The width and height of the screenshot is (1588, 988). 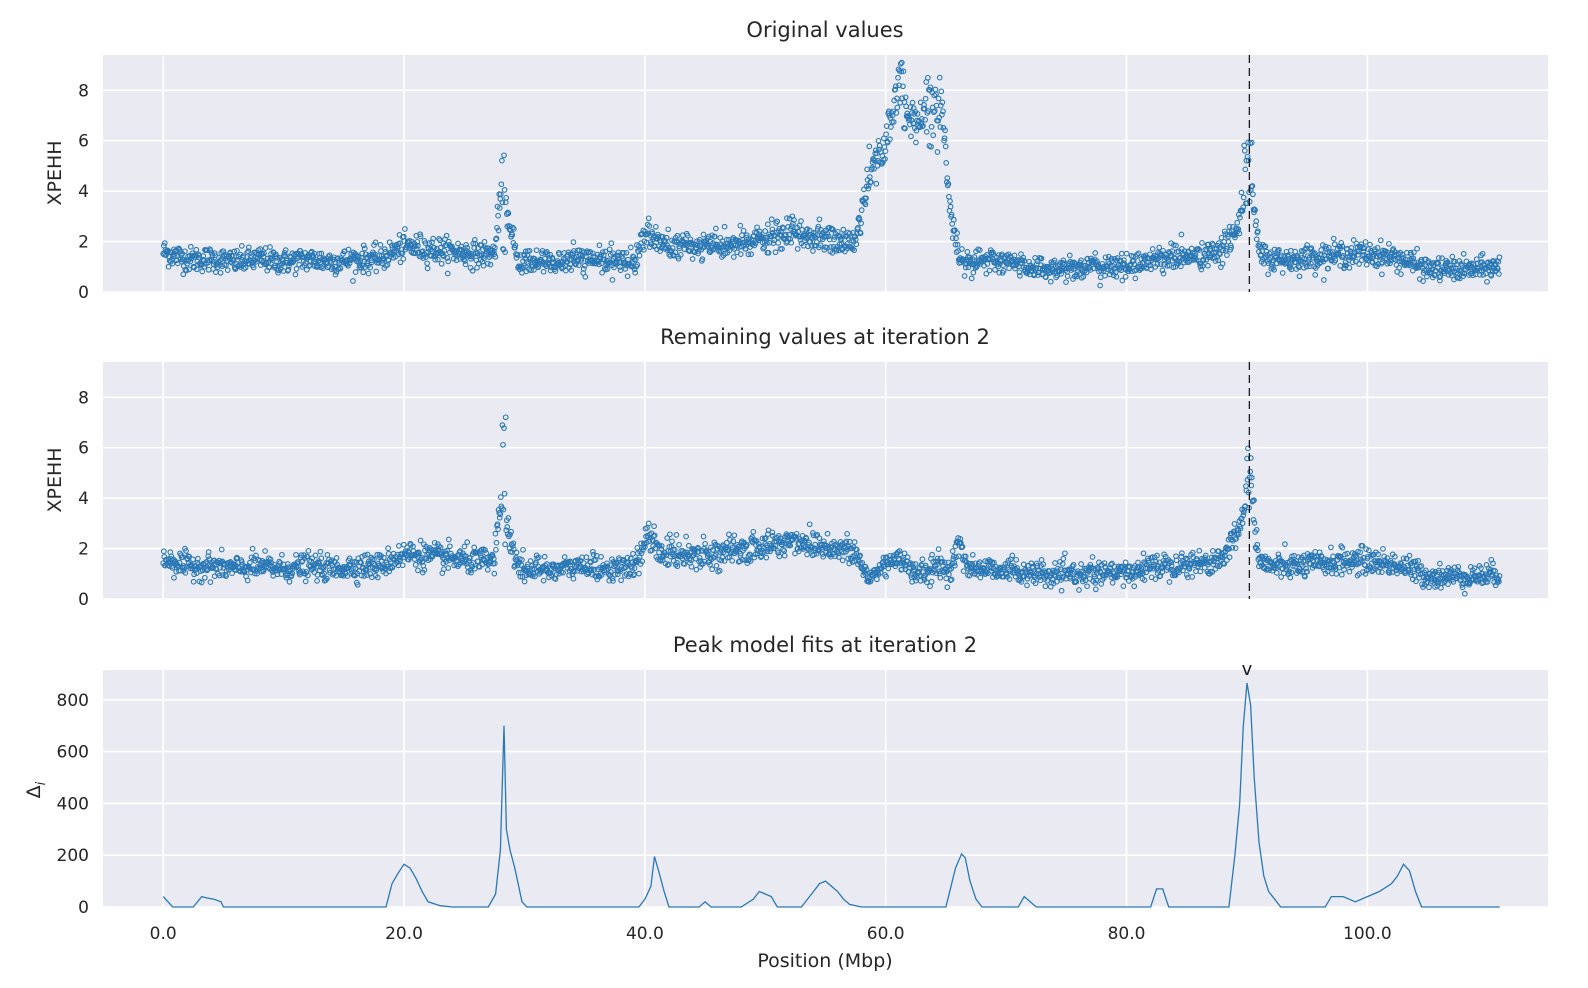 I want to click on panel-title: Original values, so click(x=824, y=30).